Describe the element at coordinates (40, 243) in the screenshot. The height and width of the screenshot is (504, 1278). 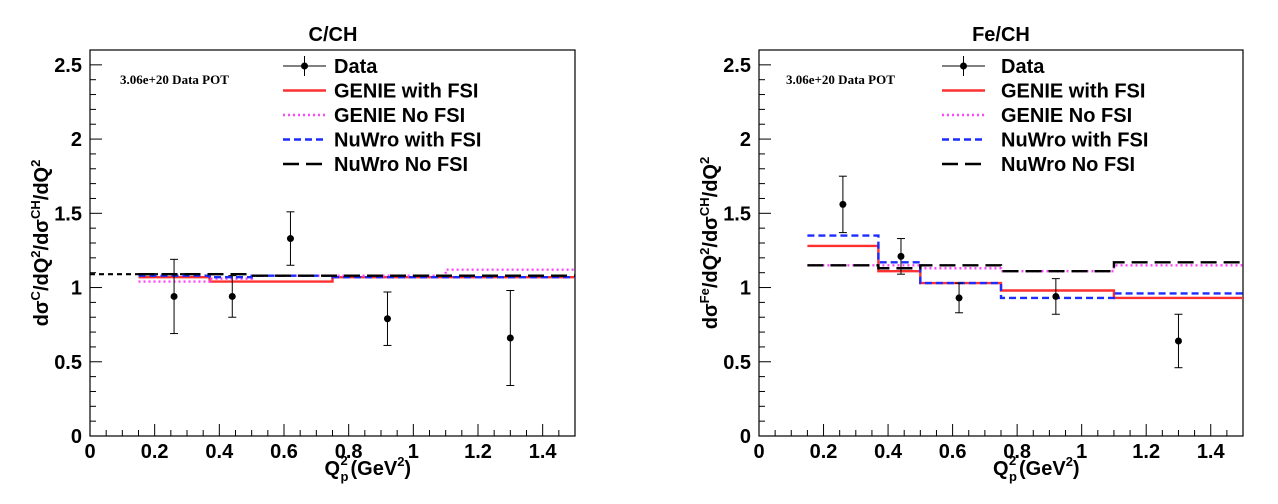
I see `y-axis-label: dσC/dQ2/dσCH/dQ2` at that location.